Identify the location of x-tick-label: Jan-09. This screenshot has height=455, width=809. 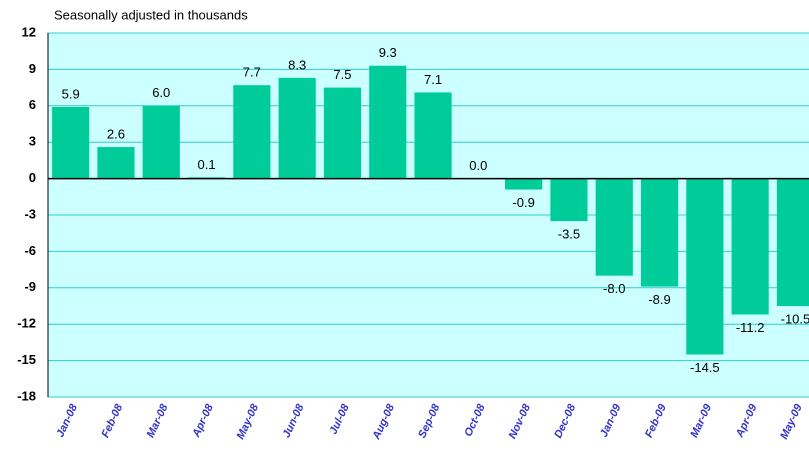
(611, 420).